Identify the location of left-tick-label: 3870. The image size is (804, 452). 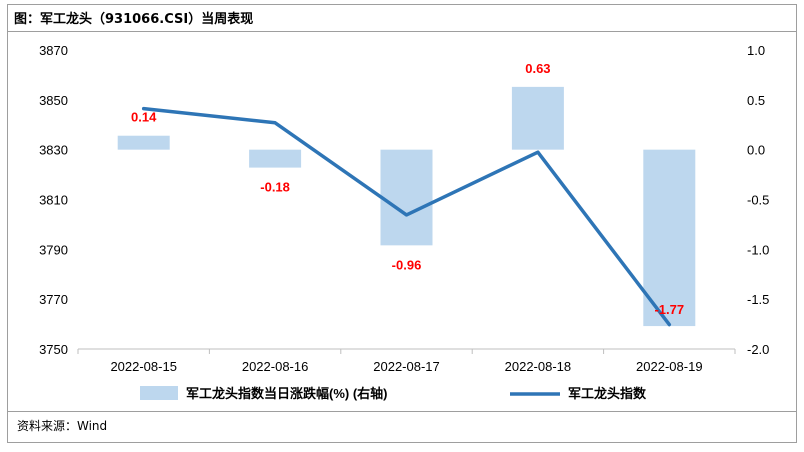
(53, 50).